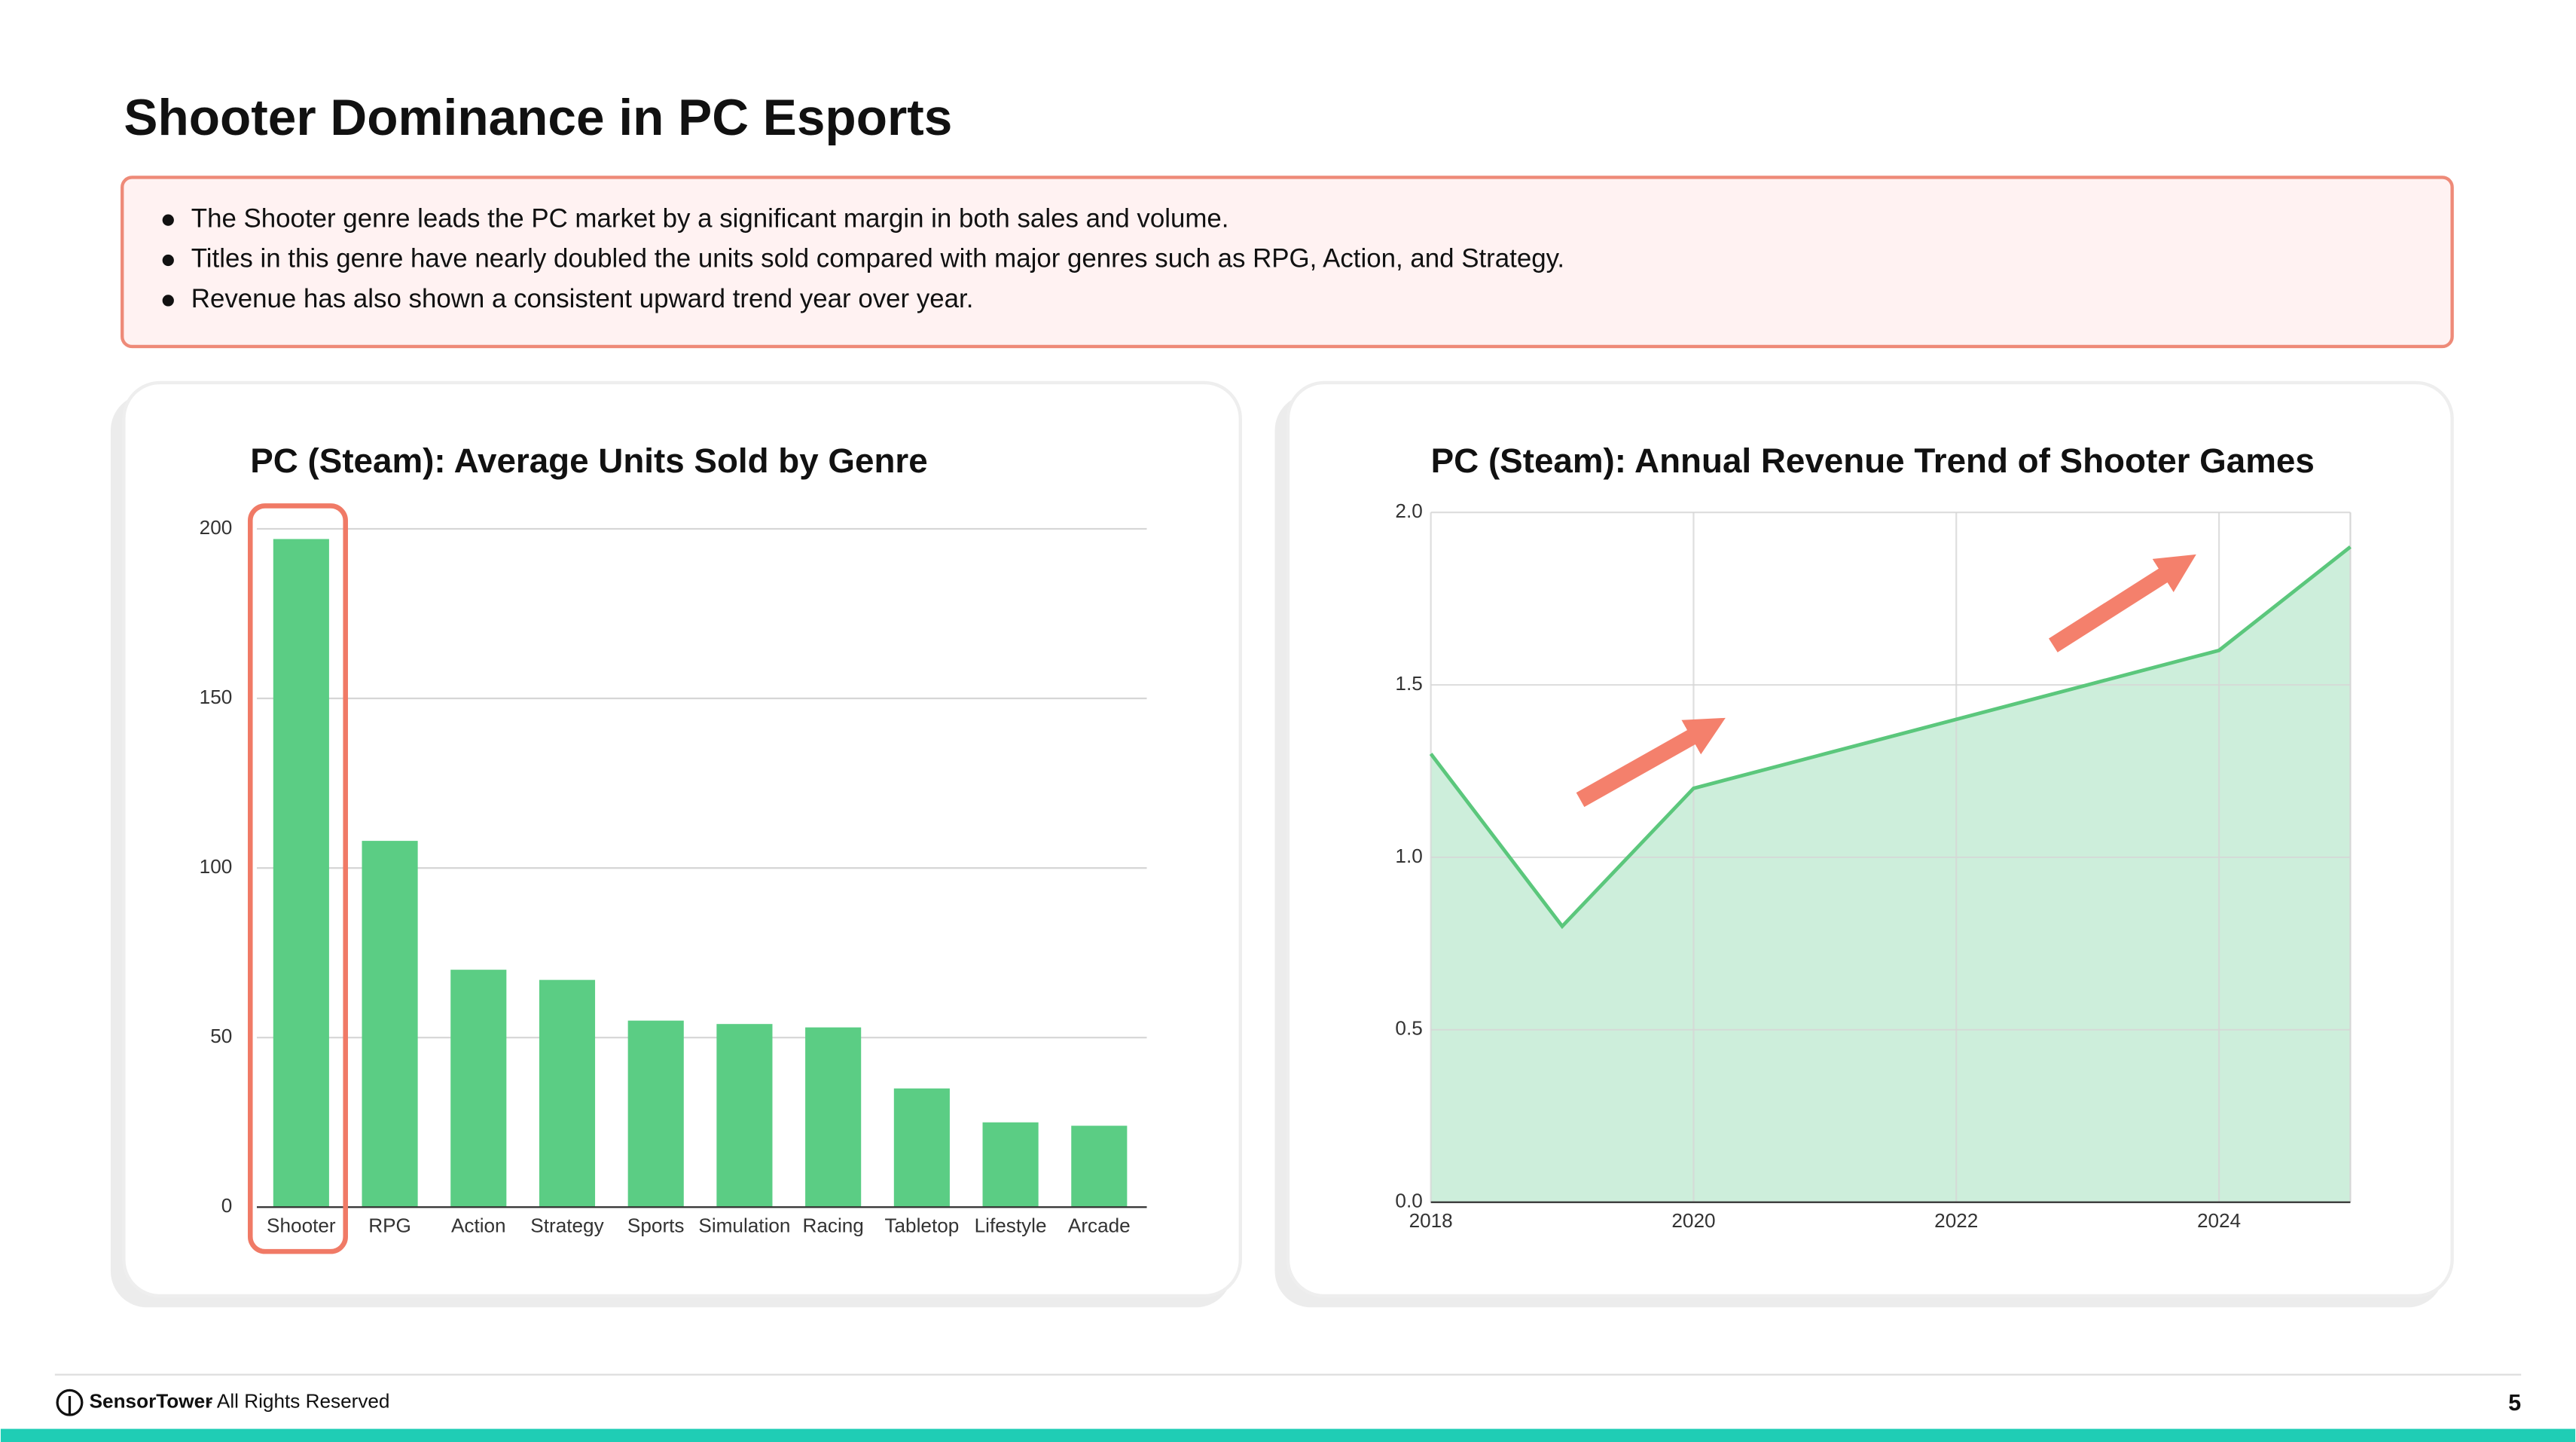 Image resolution: width=2576 pixels, height=1442 pixels. I want to click on summary-box, so click(1288, 262).